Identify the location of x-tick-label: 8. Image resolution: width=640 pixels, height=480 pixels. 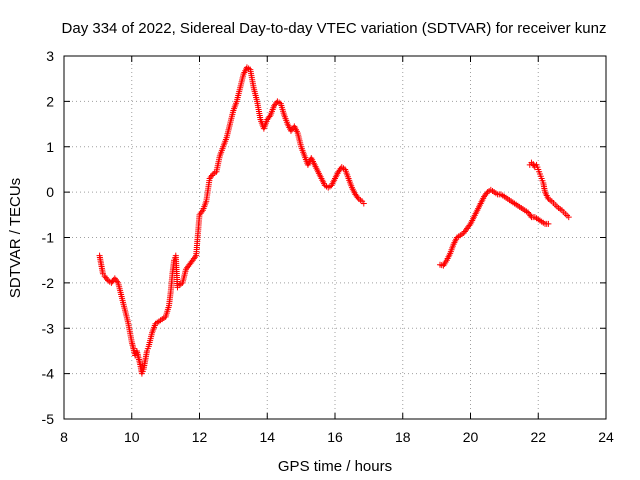
(64, 437).